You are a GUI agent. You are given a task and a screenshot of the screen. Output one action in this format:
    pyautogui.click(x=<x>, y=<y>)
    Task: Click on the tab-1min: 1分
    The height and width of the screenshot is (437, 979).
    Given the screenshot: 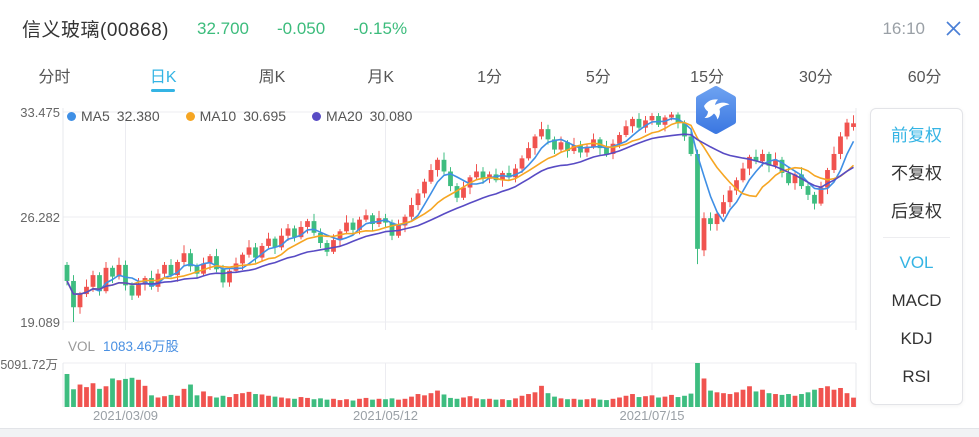 What is the action you would take?
    pyautogui.click(x=489, y=77)
    